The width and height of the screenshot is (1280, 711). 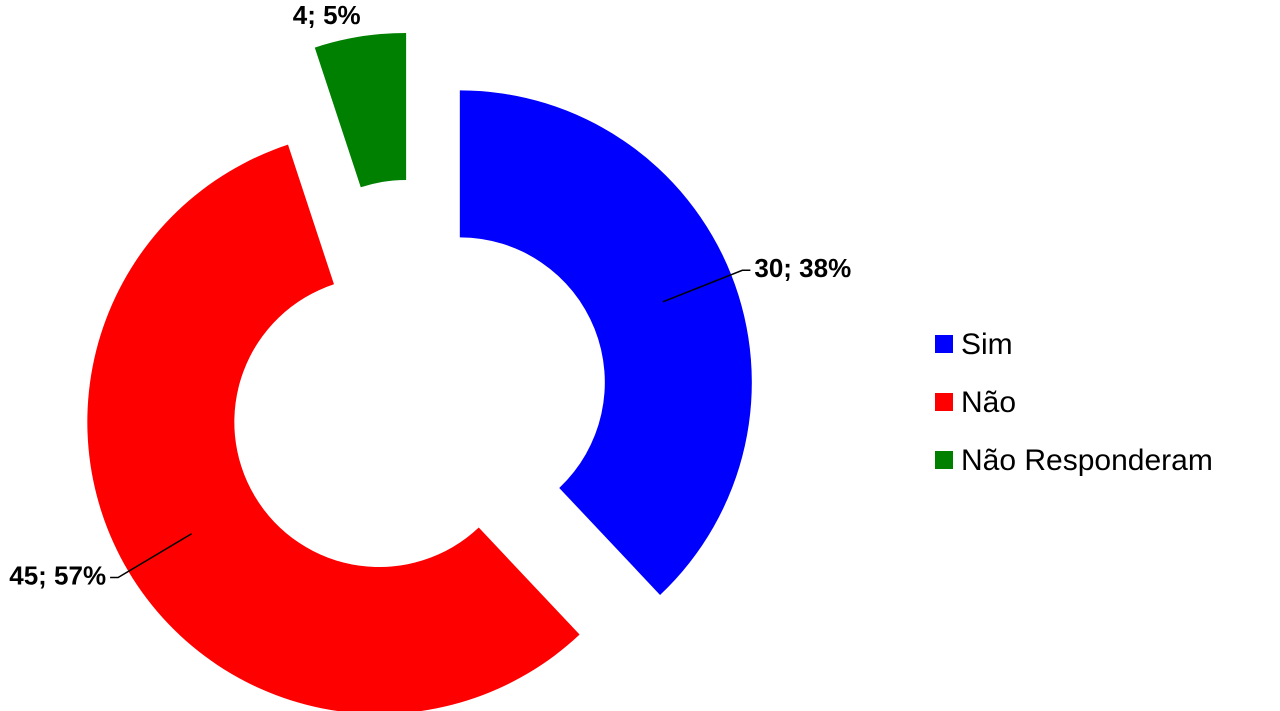 What do you see at coordinates (1087, 460) in the screenshot?
I see `legend-label: Não Responderam` at bounding box center [1087, 460].